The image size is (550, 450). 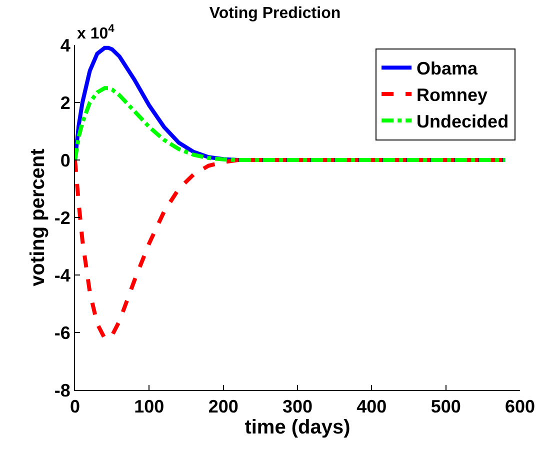 I want to click on x-tick-label: 100, so click(x=149, y=406).